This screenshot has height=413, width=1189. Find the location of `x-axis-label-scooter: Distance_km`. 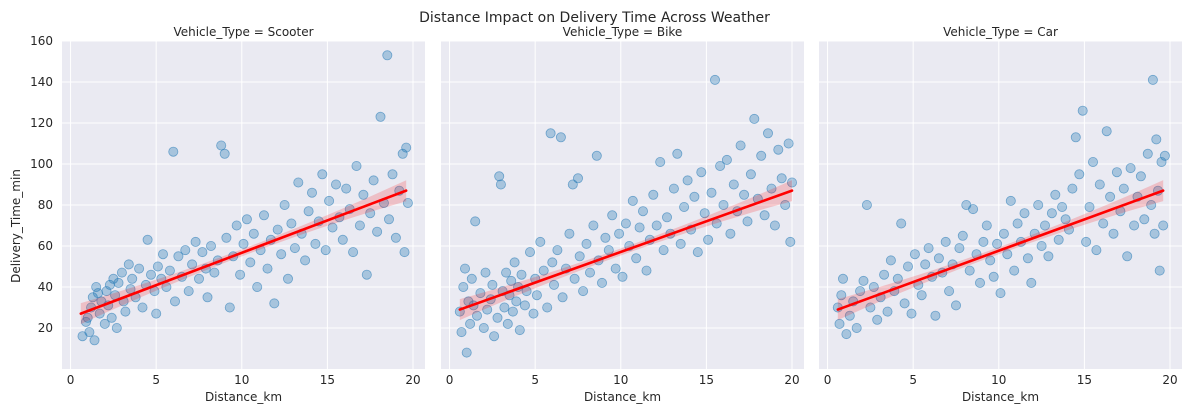

x-axis-label-scooter: Distance_km is located at coordinates (243, 397).